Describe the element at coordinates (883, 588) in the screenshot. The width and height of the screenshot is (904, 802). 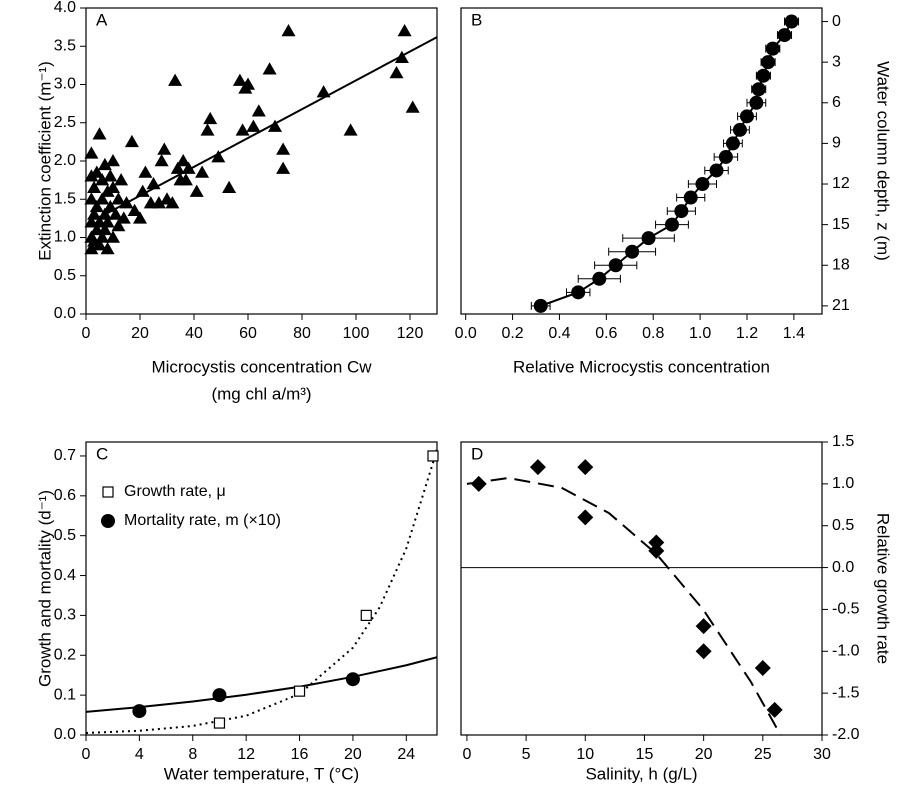
I see `y-axis-label: Relative growth rate` at that location.